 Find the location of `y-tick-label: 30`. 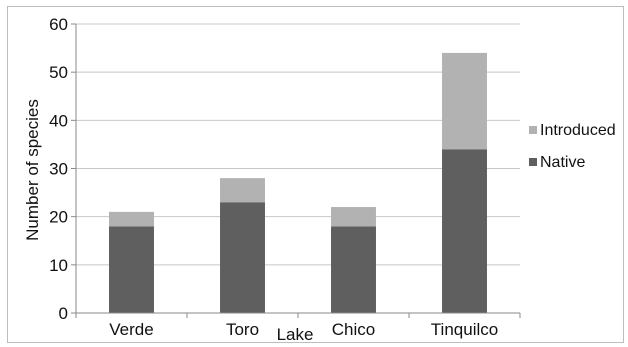

y-tick-label: 30 is located at coordinates (58, 169).